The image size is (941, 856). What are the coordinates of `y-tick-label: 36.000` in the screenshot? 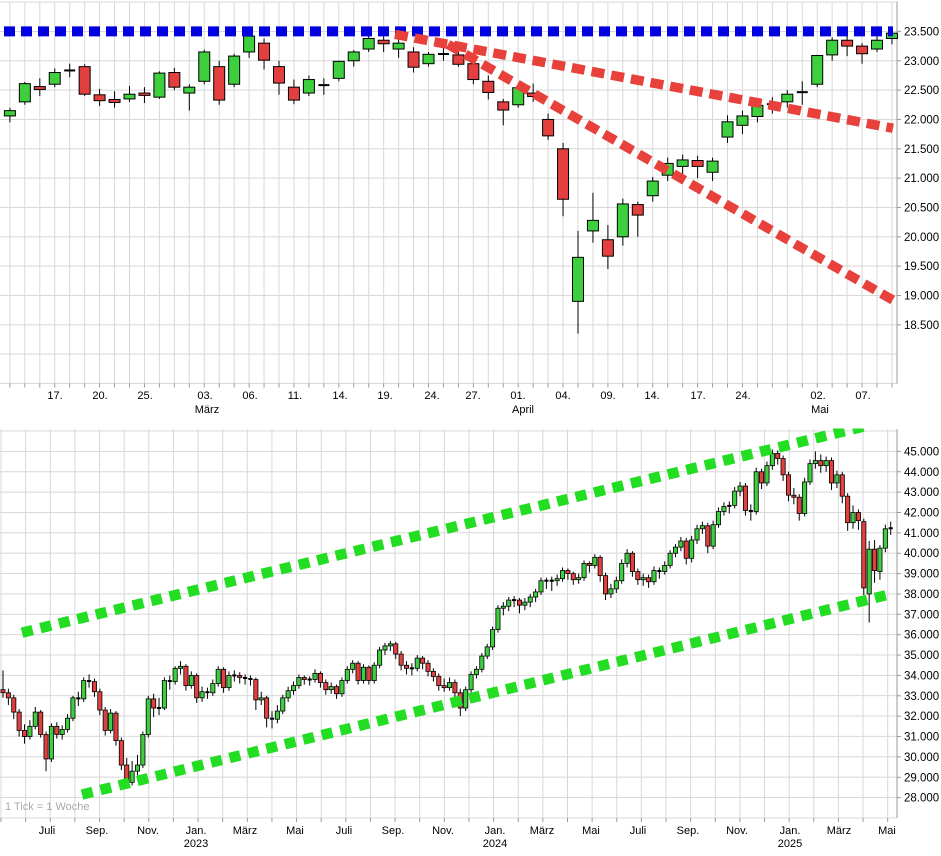 It's located at (921, 636).